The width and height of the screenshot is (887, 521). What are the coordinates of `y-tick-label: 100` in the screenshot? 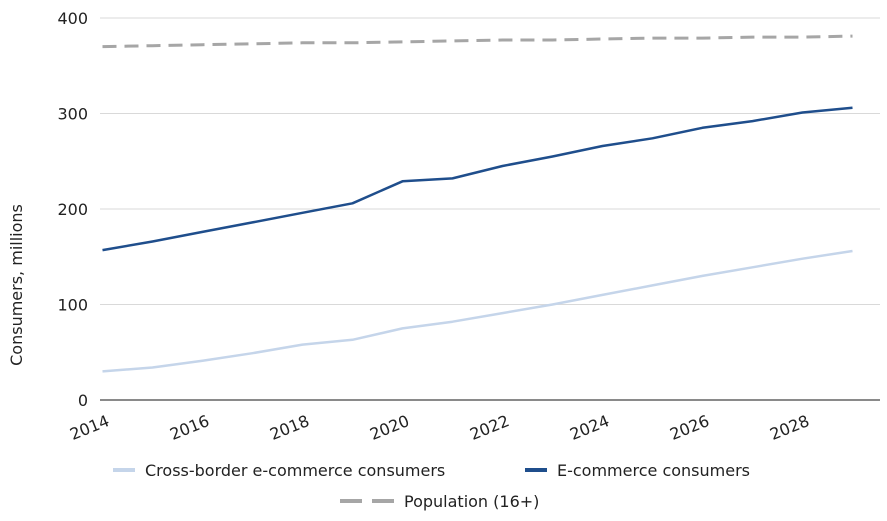 It's located at (72, 305).